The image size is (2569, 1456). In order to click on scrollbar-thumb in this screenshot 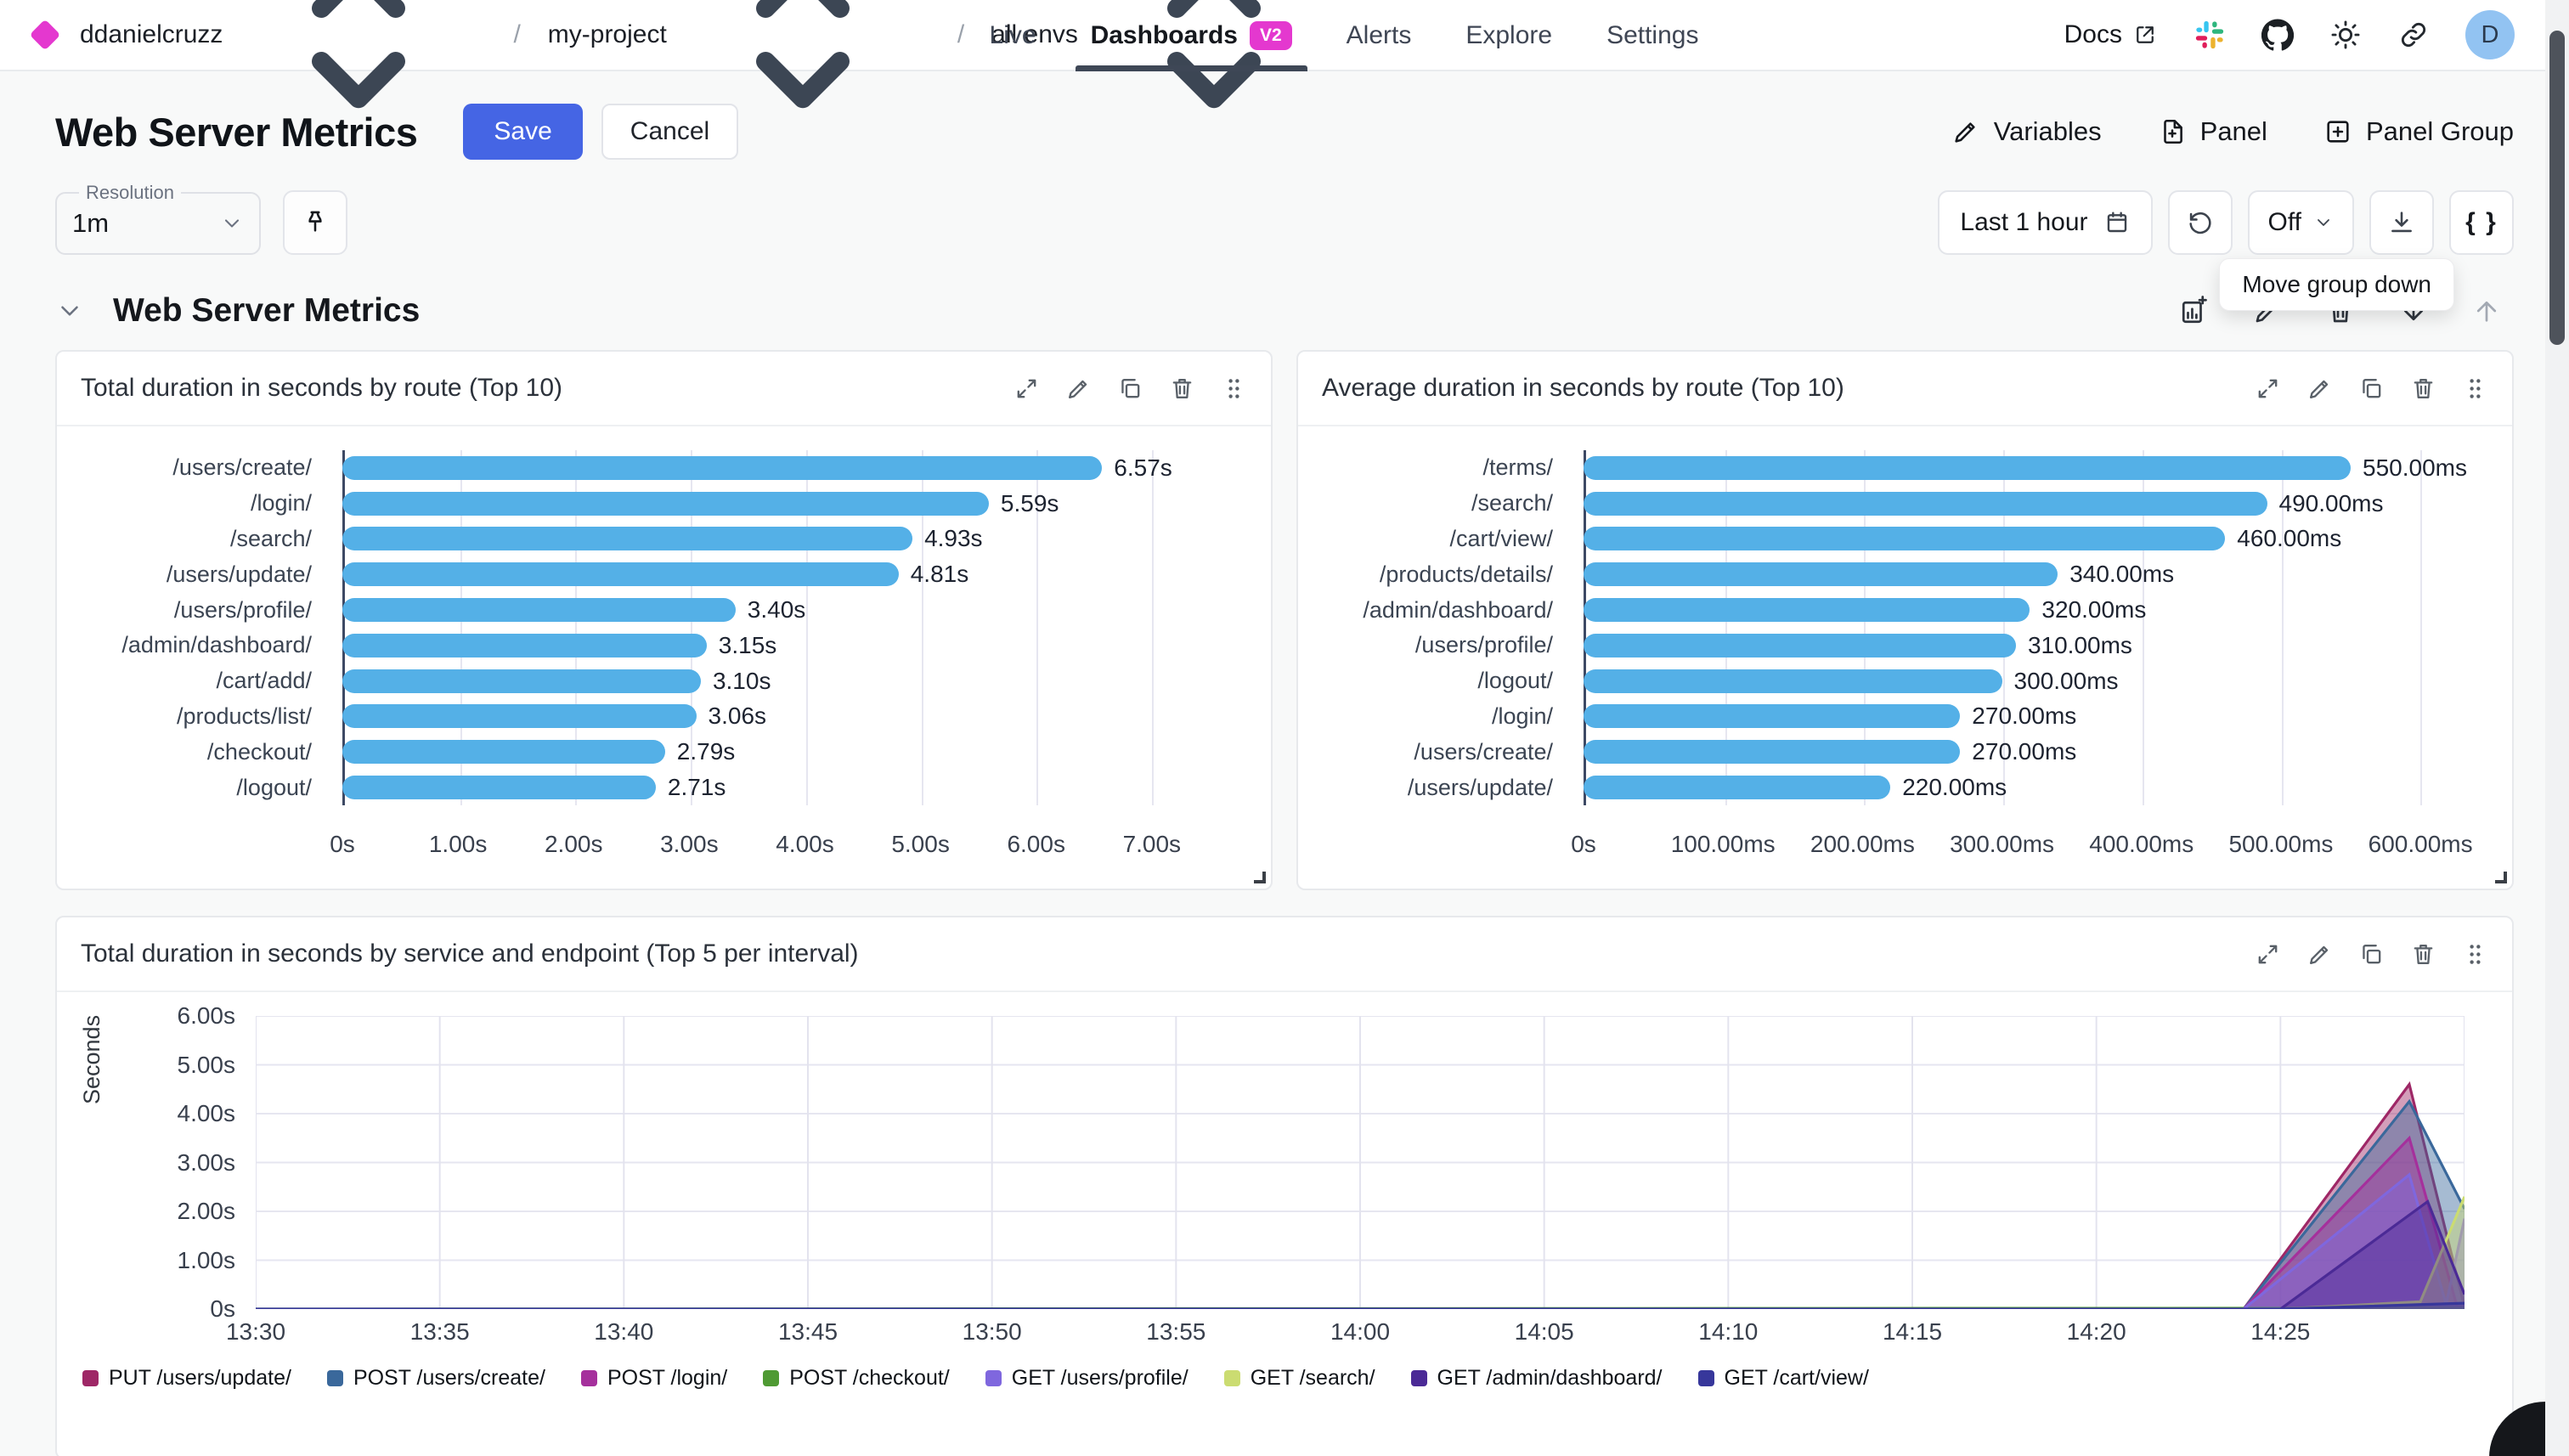, I will do `click(2557, 188)`.